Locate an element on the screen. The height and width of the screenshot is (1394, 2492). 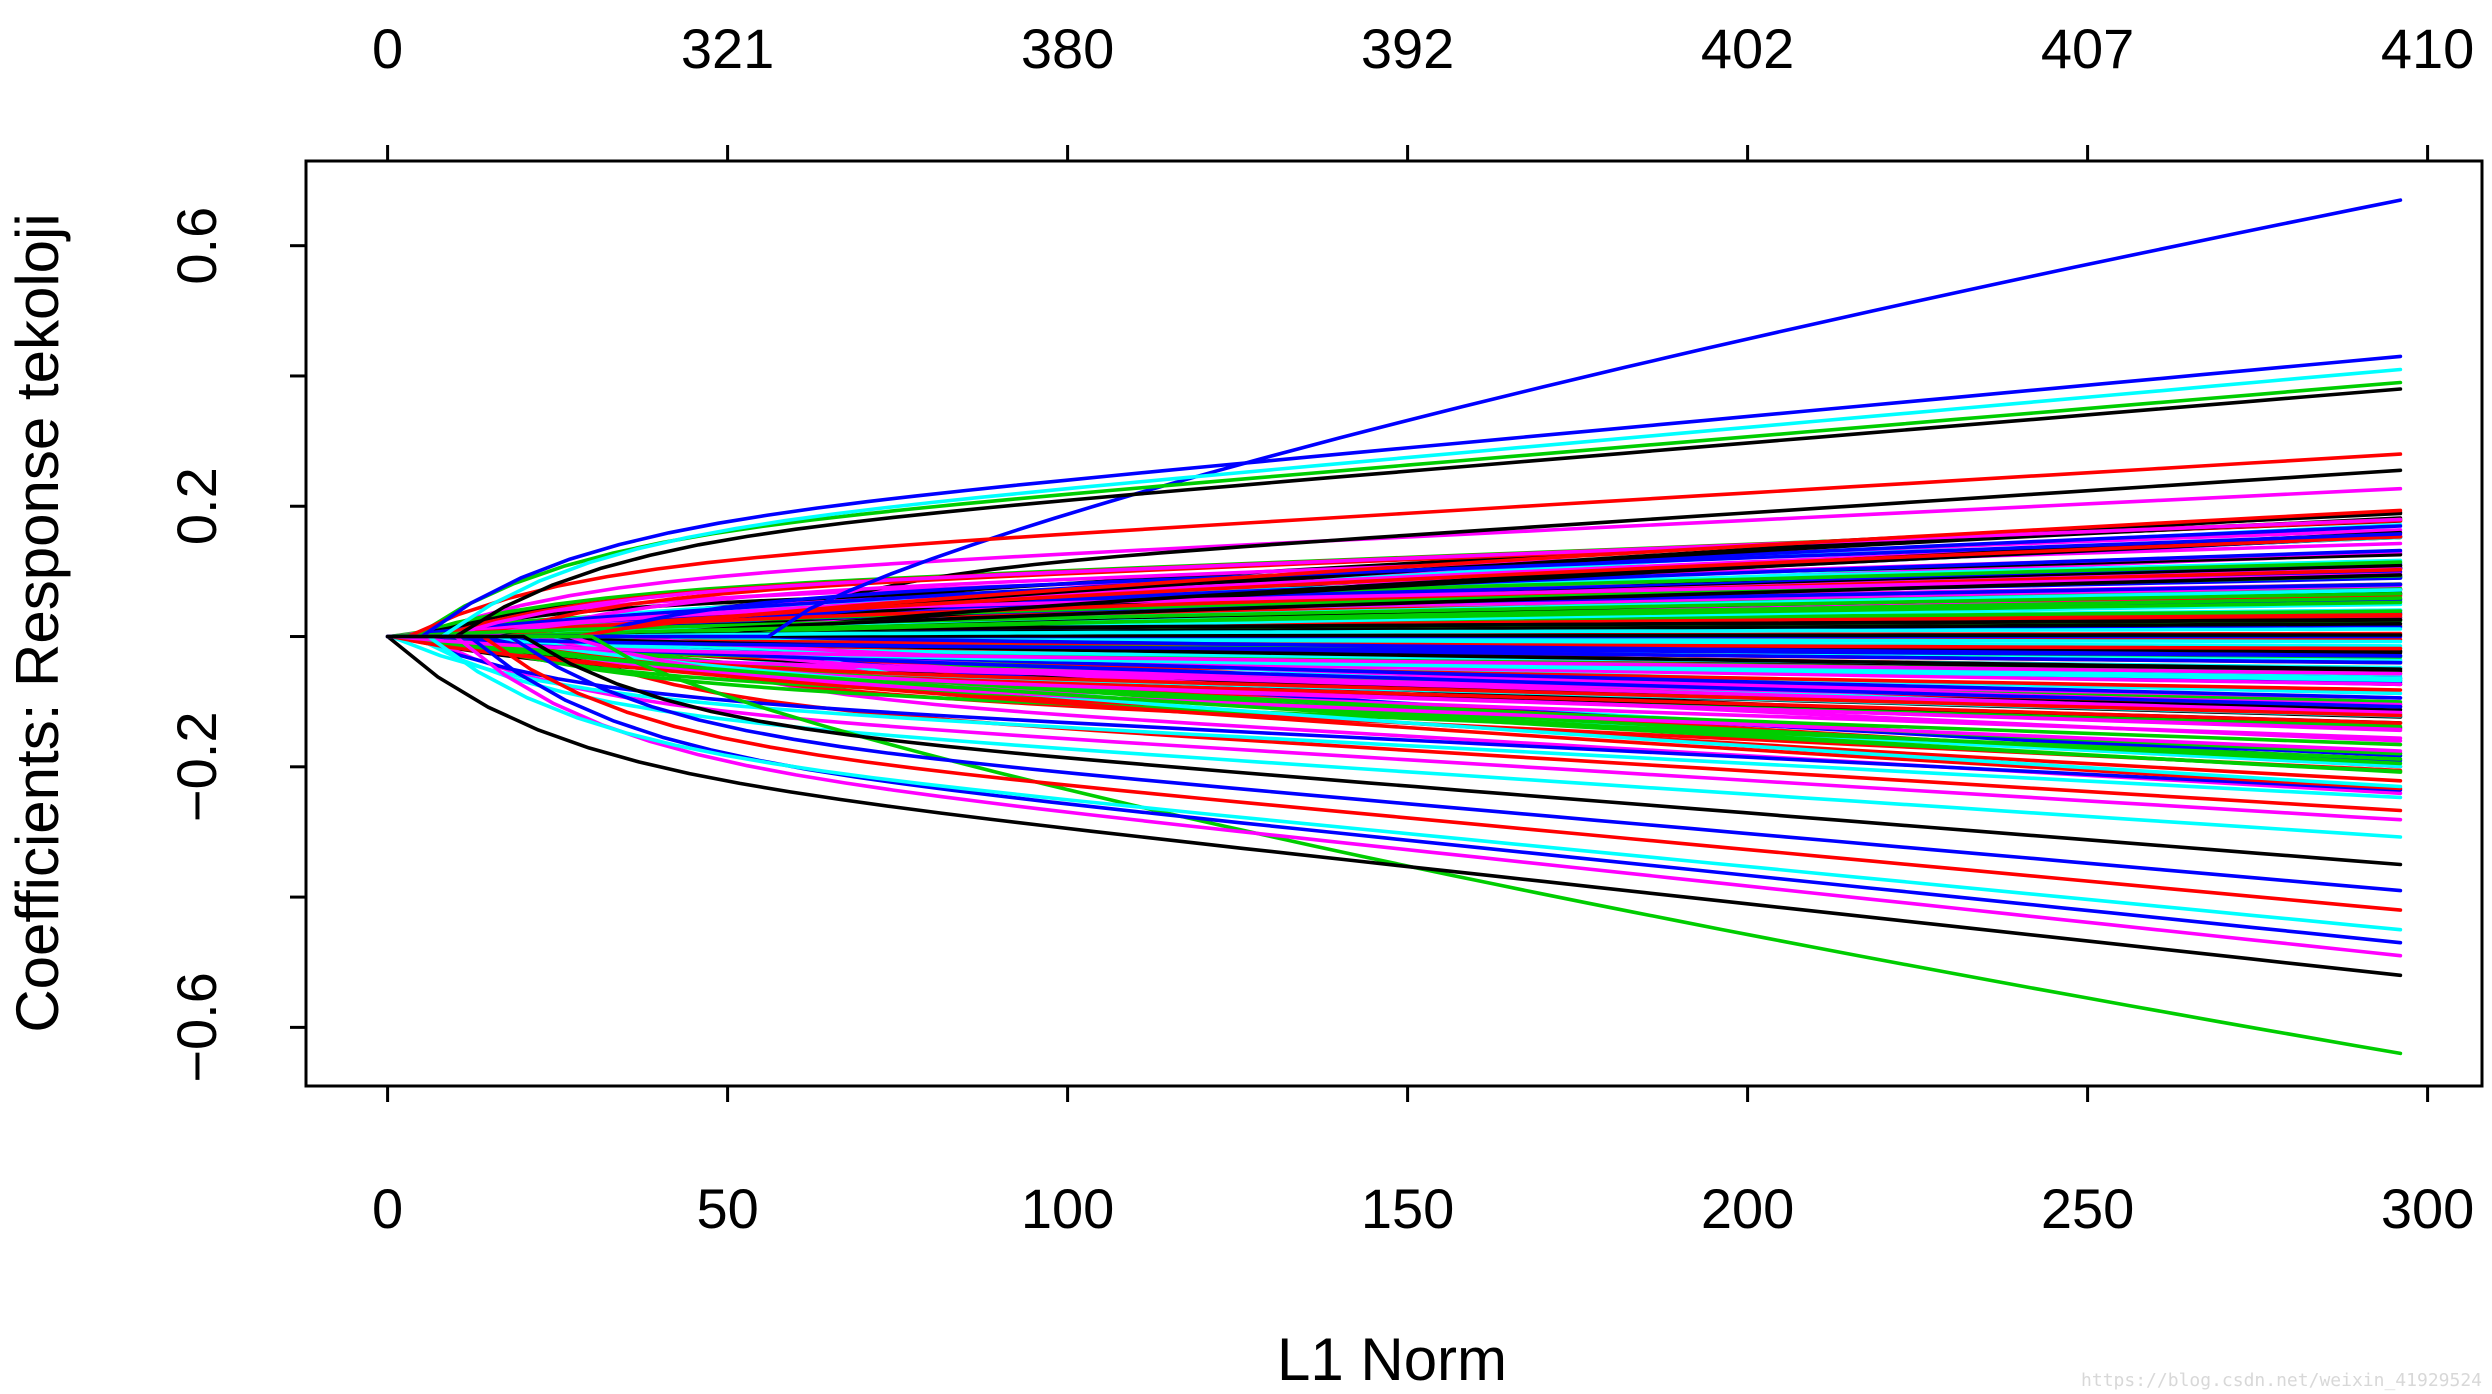
y-tick-label: −0.2 is located at coordinates (196, 767).